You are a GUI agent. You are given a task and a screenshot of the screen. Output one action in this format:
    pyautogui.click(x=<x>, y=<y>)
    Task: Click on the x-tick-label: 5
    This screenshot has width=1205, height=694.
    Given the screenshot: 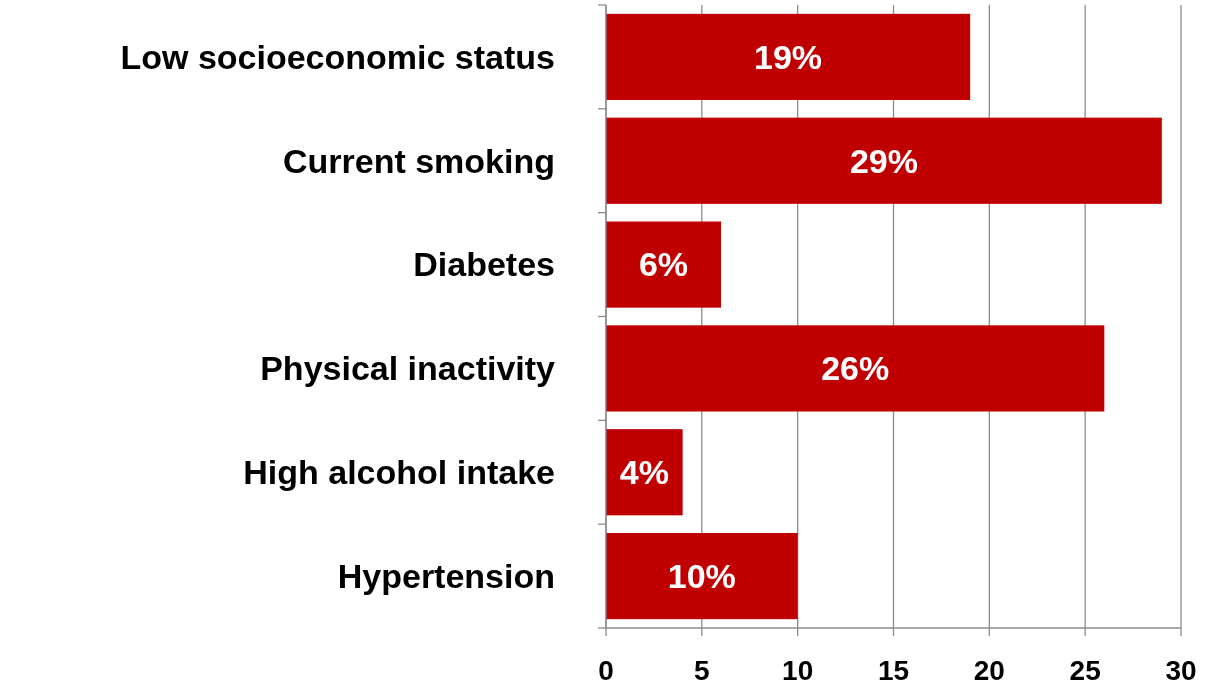 What is the action you would take?
    pyautogui.click(x=702, y=670)
    